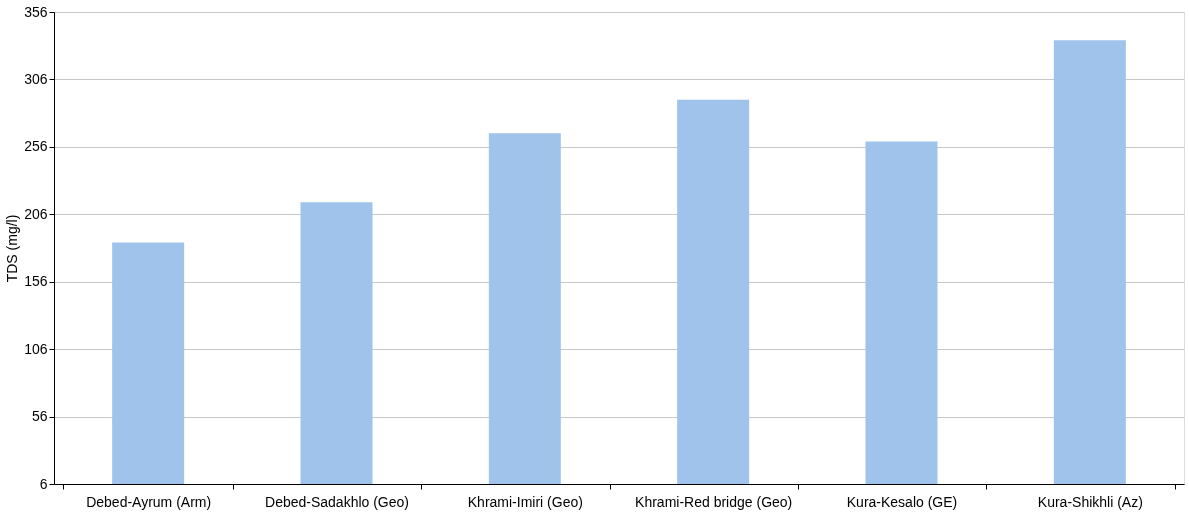  What do you see at coordinates (36, 11) in the screenshot?
I see `y-tick-label: 356` at bounding box center [36, 11].